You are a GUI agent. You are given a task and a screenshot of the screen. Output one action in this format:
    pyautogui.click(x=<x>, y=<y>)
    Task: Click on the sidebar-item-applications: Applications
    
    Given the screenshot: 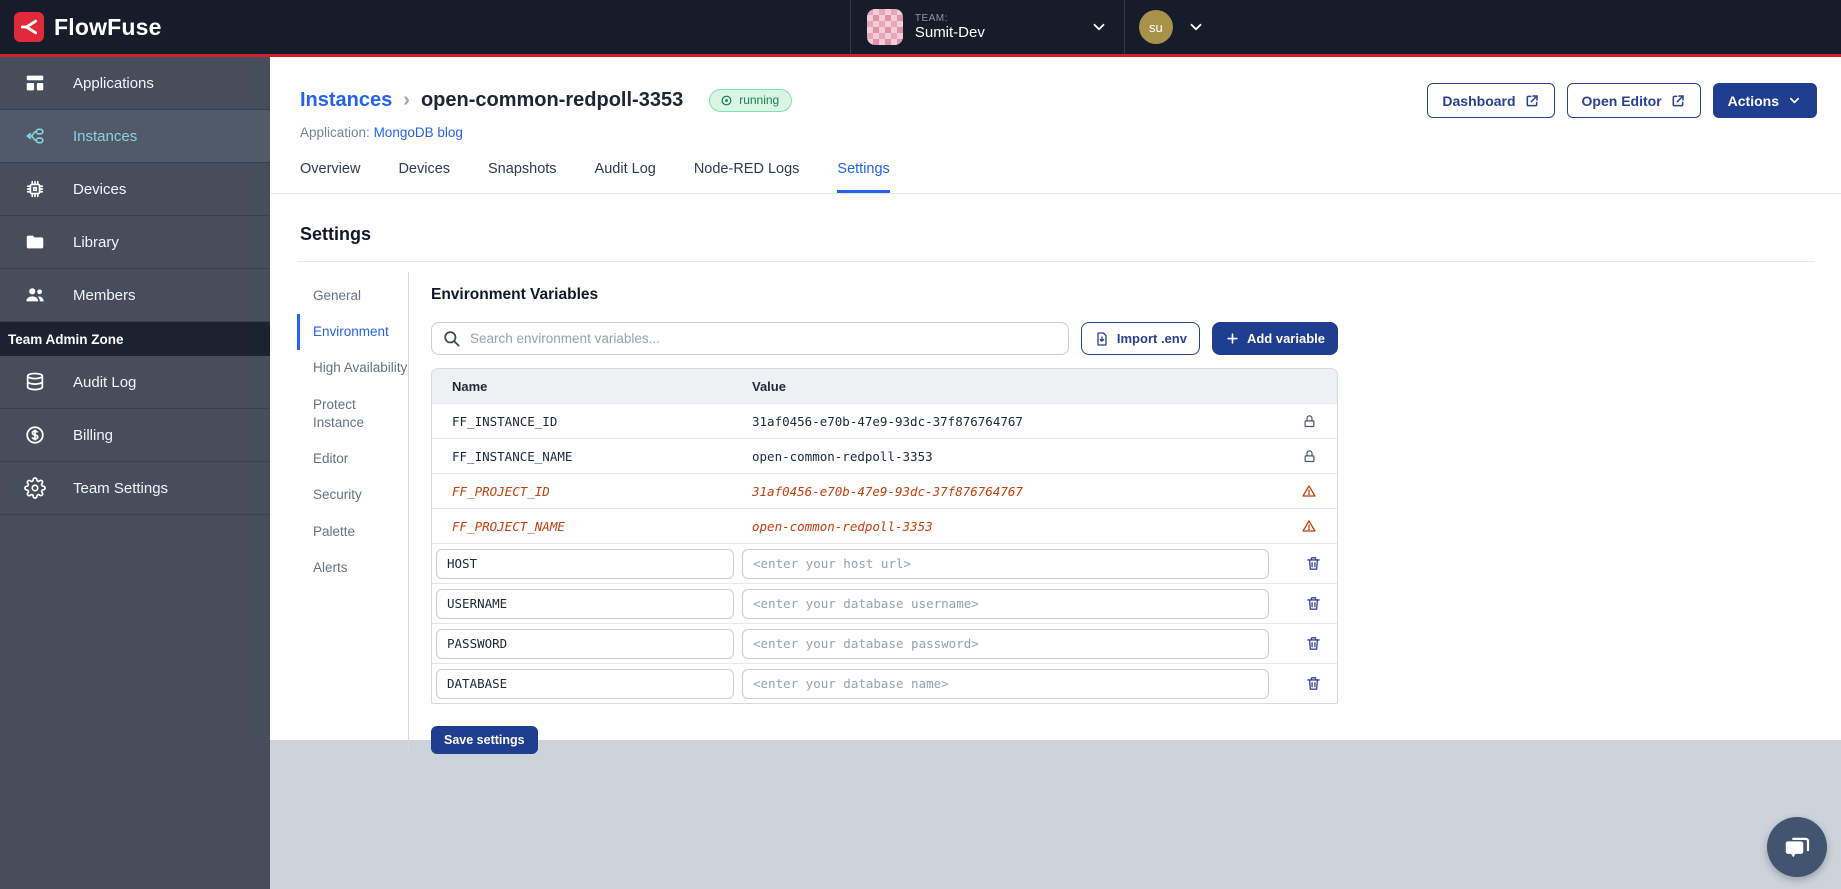 What is the action you would take?
    pyautogui.click(x=135, y=83)
    